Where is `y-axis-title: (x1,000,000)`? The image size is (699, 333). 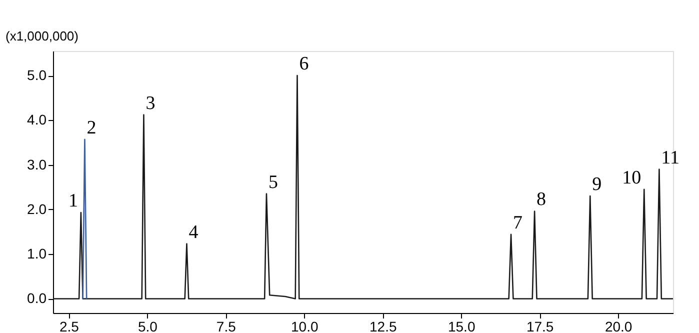
y-axis-title: (x1,000,000) is located at coordinates (42, 36).